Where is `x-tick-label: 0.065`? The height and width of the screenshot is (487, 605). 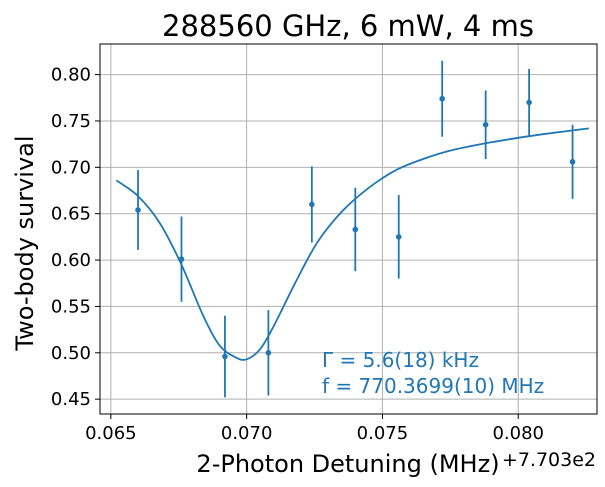 x-tick-label: 0.065 is located at coordinates (111, 433).